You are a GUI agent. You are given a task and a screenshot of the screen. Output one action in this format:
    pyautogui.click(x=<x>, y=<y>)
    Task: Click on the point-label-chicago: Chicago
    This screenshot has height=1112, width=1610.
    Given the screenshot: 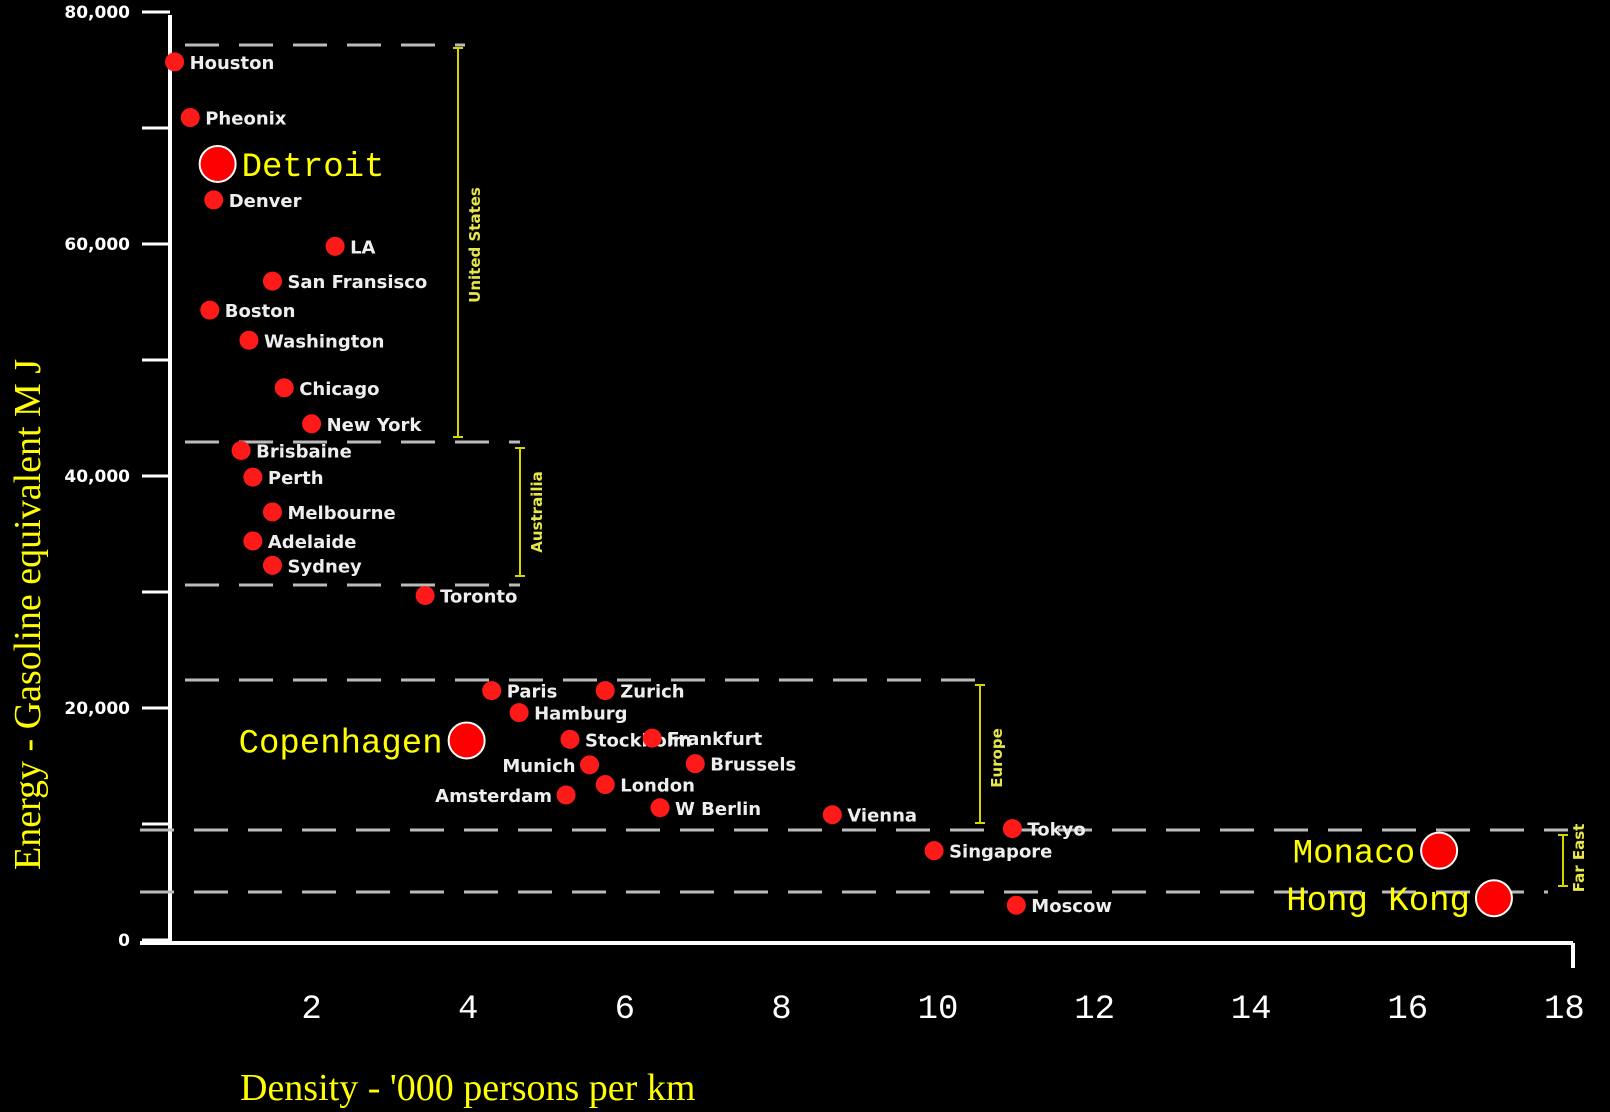 What is the action you would take?
    pyautogui.click(x=339, y=389)
    